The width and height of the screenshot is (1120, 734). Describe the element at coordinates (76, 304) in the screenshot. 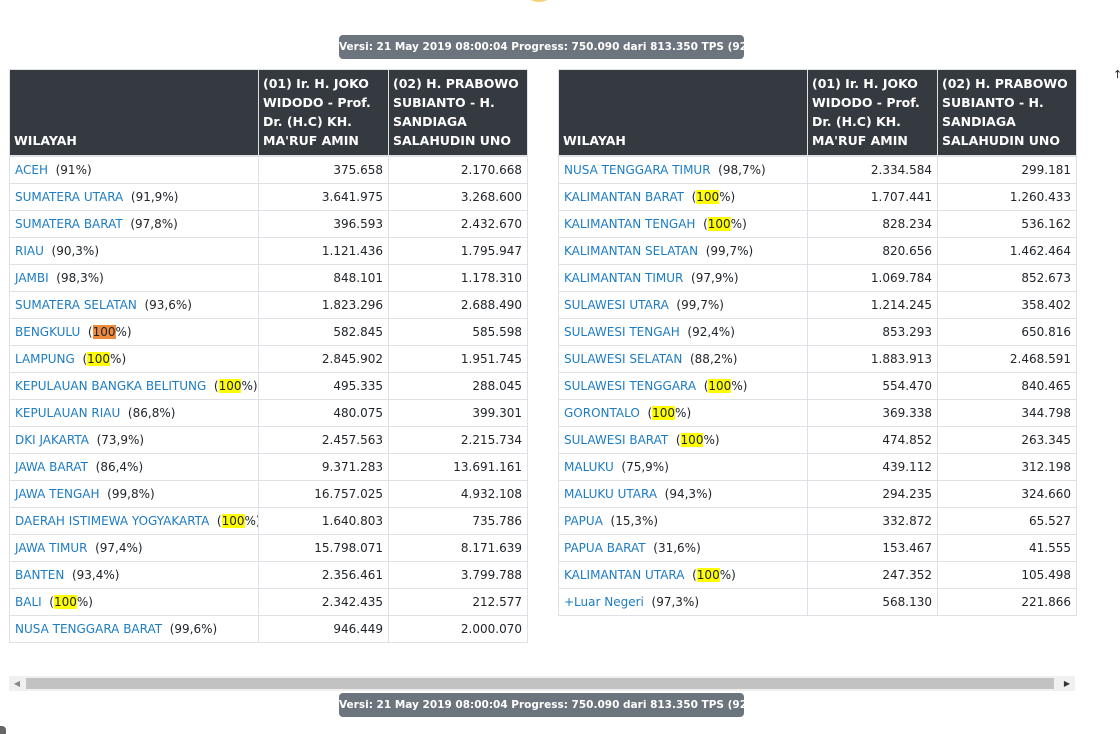

I see `region-link: SUMATERA SELATAN` at that location.